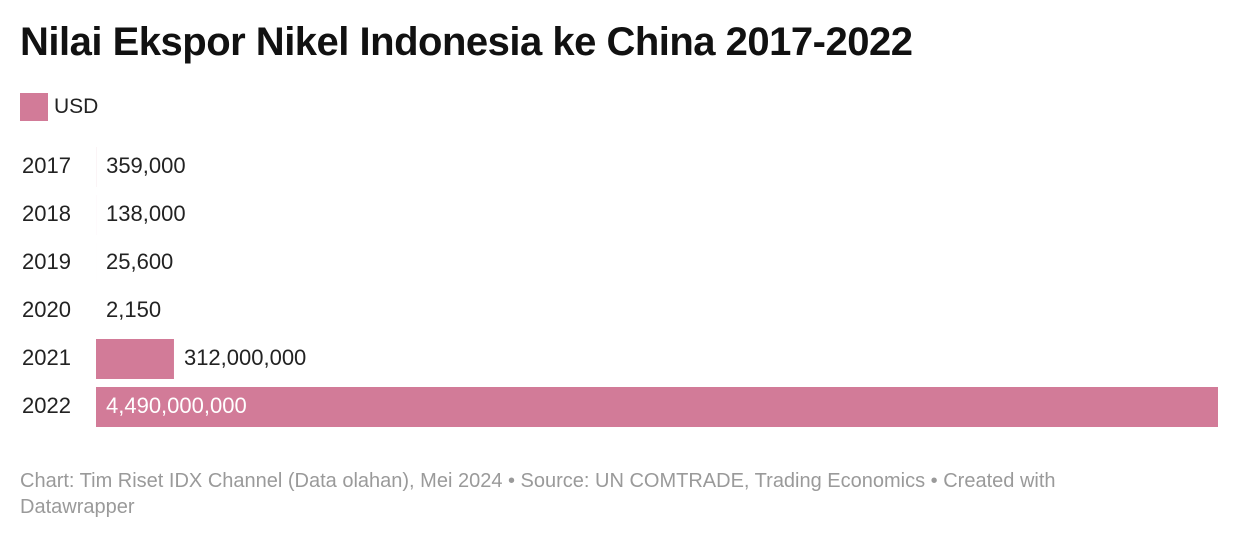 Image resolution: width=1240 pixels, height=542 pixels. Describe the element at coordinates (46, 405) in the screenshot. I see `category-label: 2022` at that location.